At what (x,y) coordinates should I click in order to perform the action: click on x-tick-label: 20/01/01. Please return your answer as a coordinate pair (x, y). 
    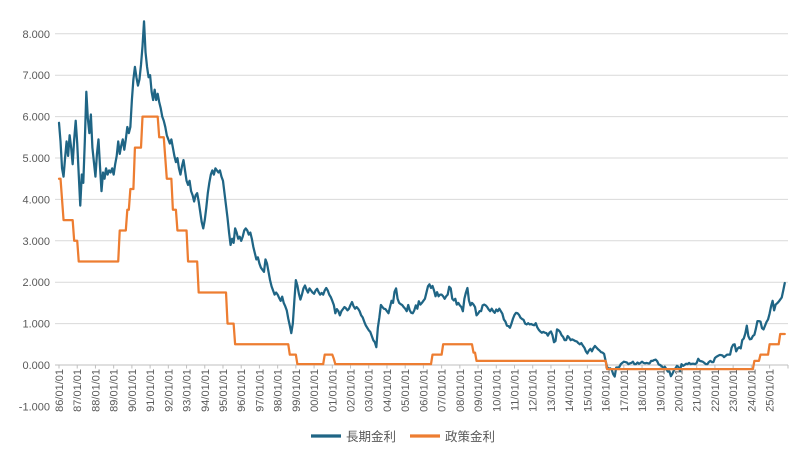
    Looking at the image, I should click on (679, 390).